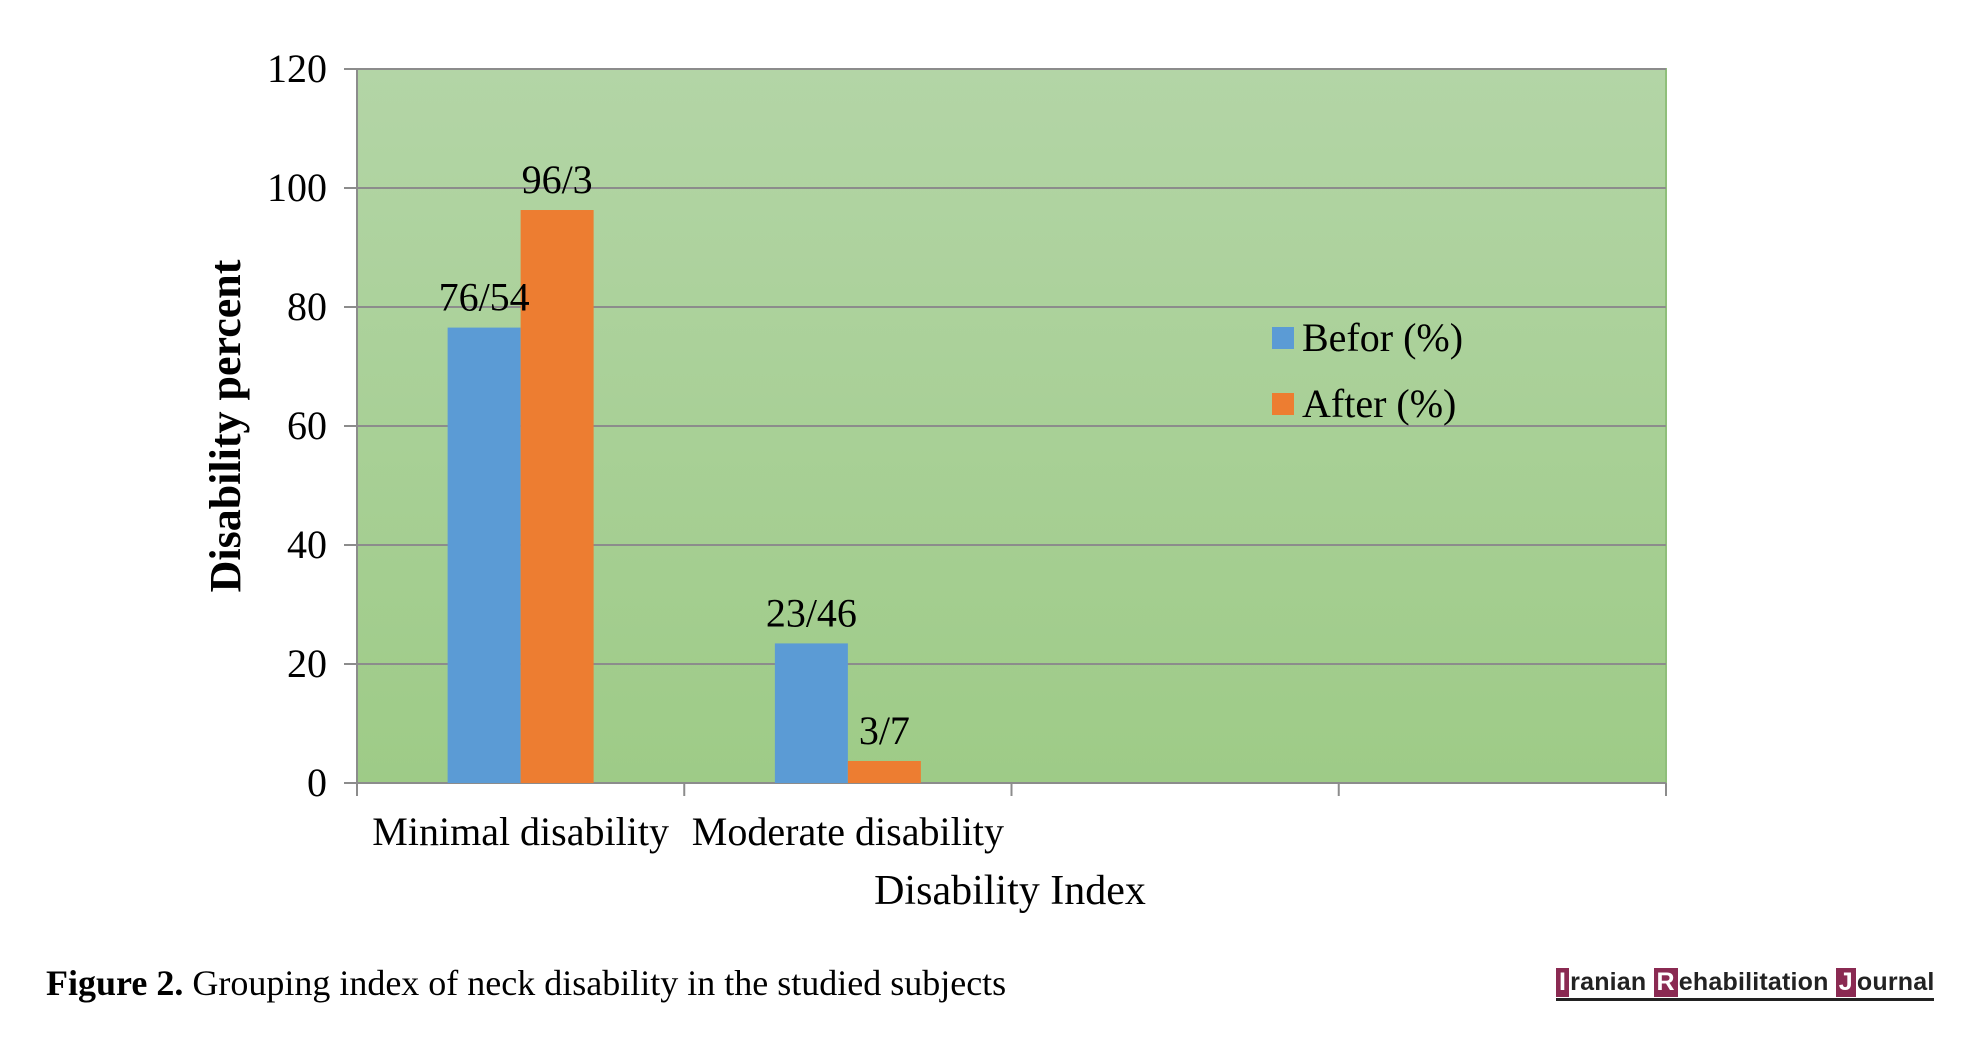 This screenshot has height=1062, width=1982. I want to click on data-label: 23/46, so click(811, 612).